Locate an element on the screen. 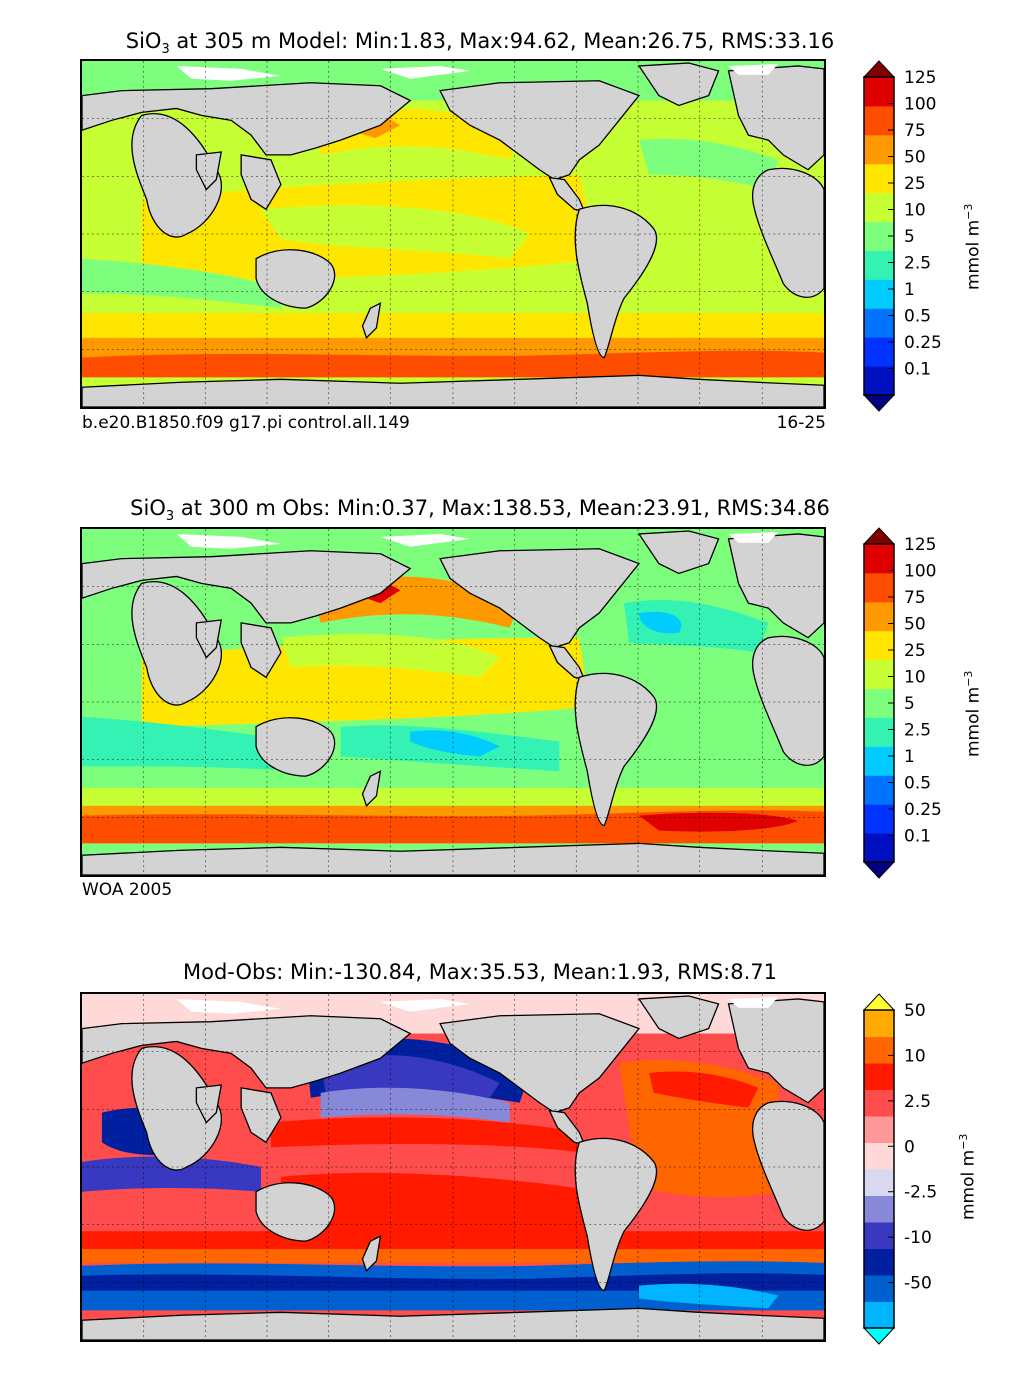  obs-band-nacw is located at coordinates (660, 622).